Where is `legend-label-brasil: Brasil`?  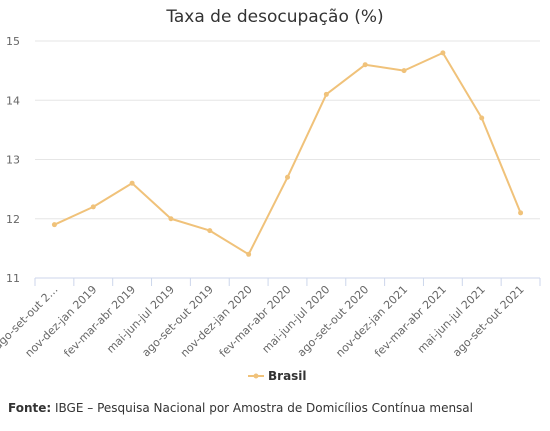 legend-label-brasil: Brasil is located at coordinates (287, 376).